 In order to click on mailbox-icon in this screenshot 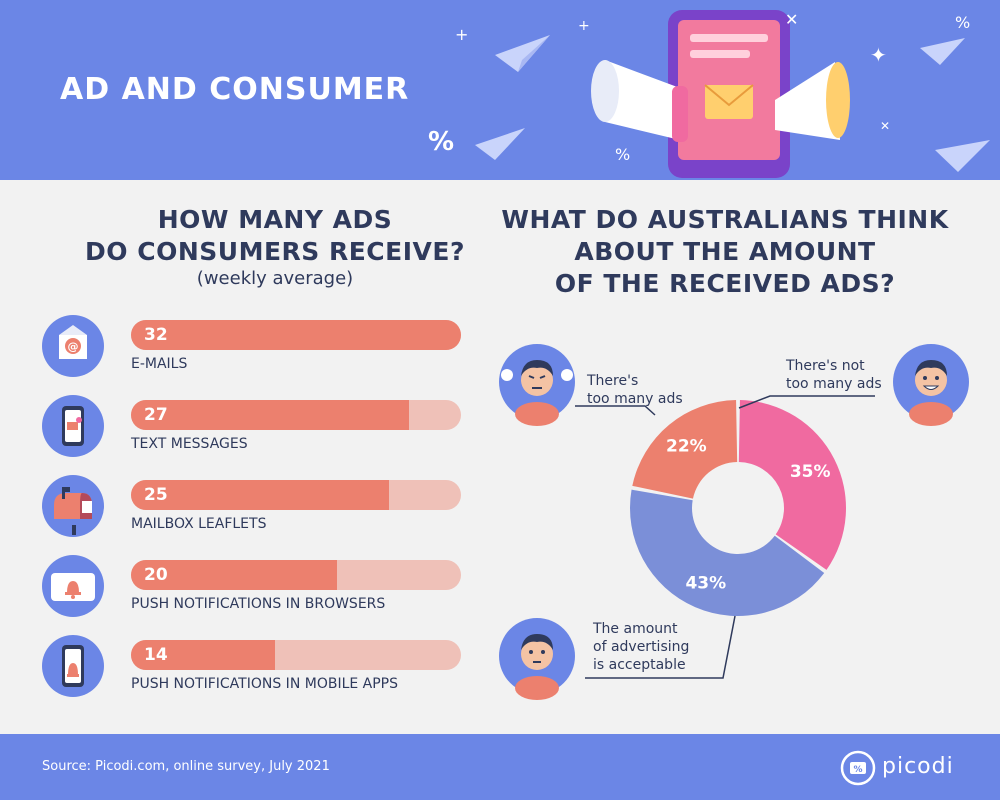, I will do `click(73, 506)`.